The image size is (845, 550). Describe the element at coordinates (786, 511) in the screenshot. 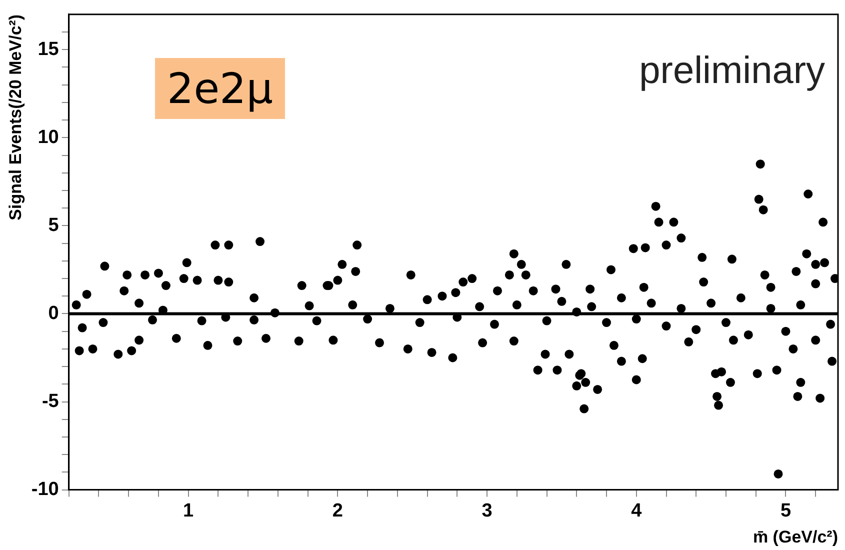

I see `x-tick-label: 5` at that location.